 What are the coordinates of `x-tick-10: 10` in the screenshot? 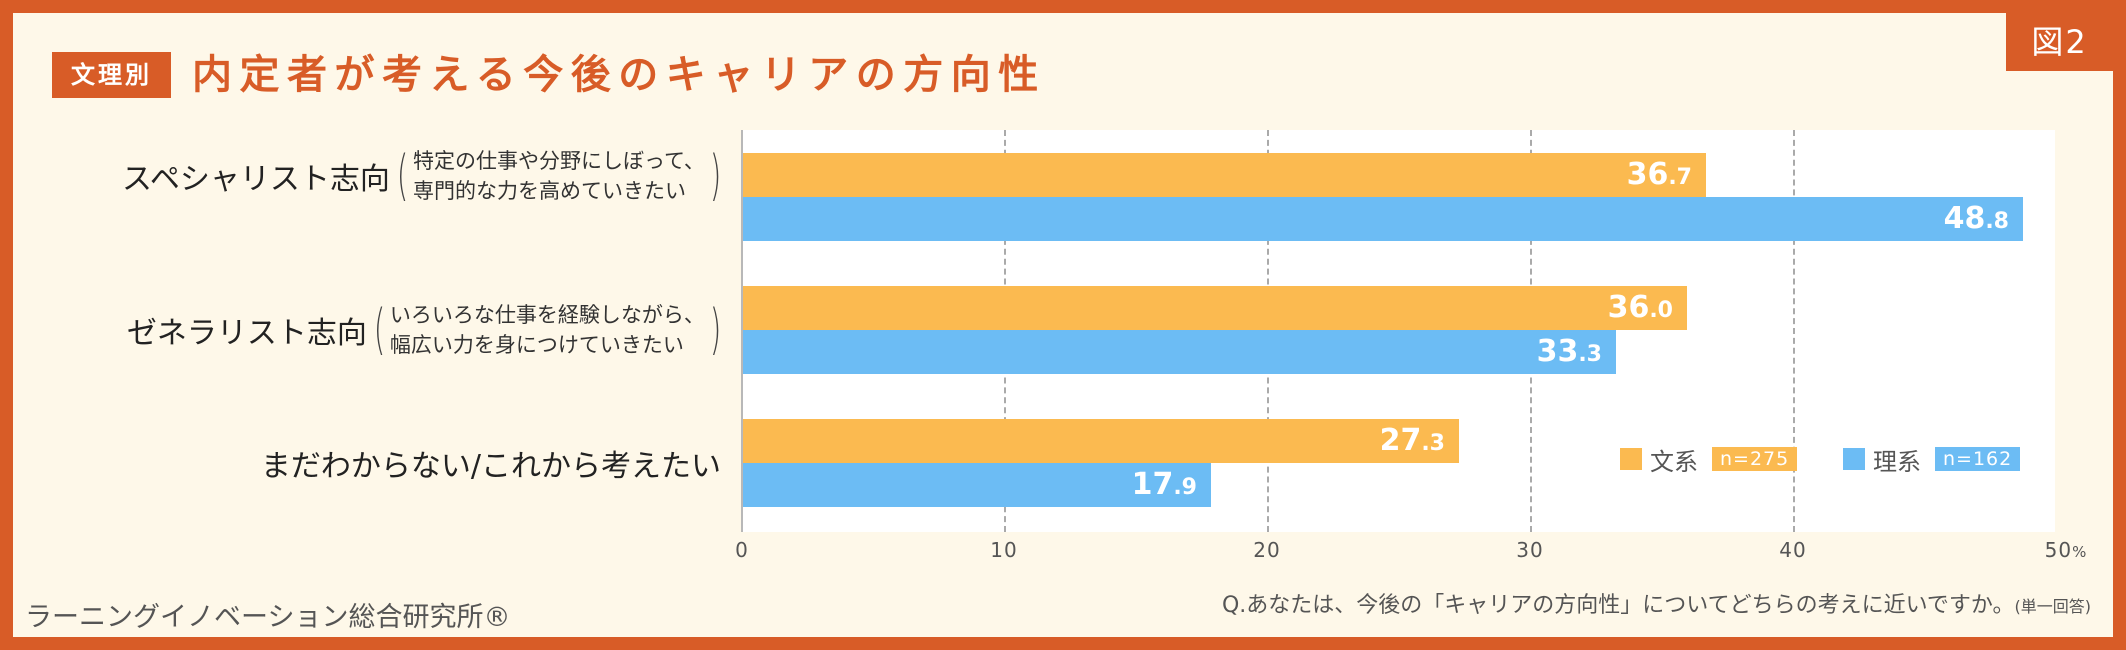 It's located at (1004, 550).